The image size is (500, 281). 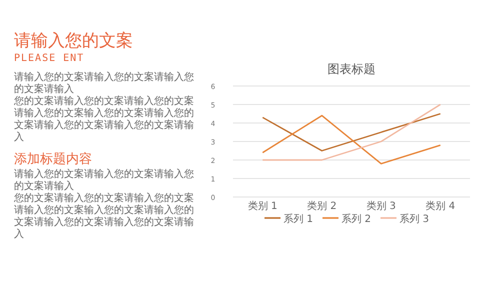 What do you see at coordinates (299, 219) in the screenshot?
I see `legend-label: 系列 1` at bounding box center [299, 219].